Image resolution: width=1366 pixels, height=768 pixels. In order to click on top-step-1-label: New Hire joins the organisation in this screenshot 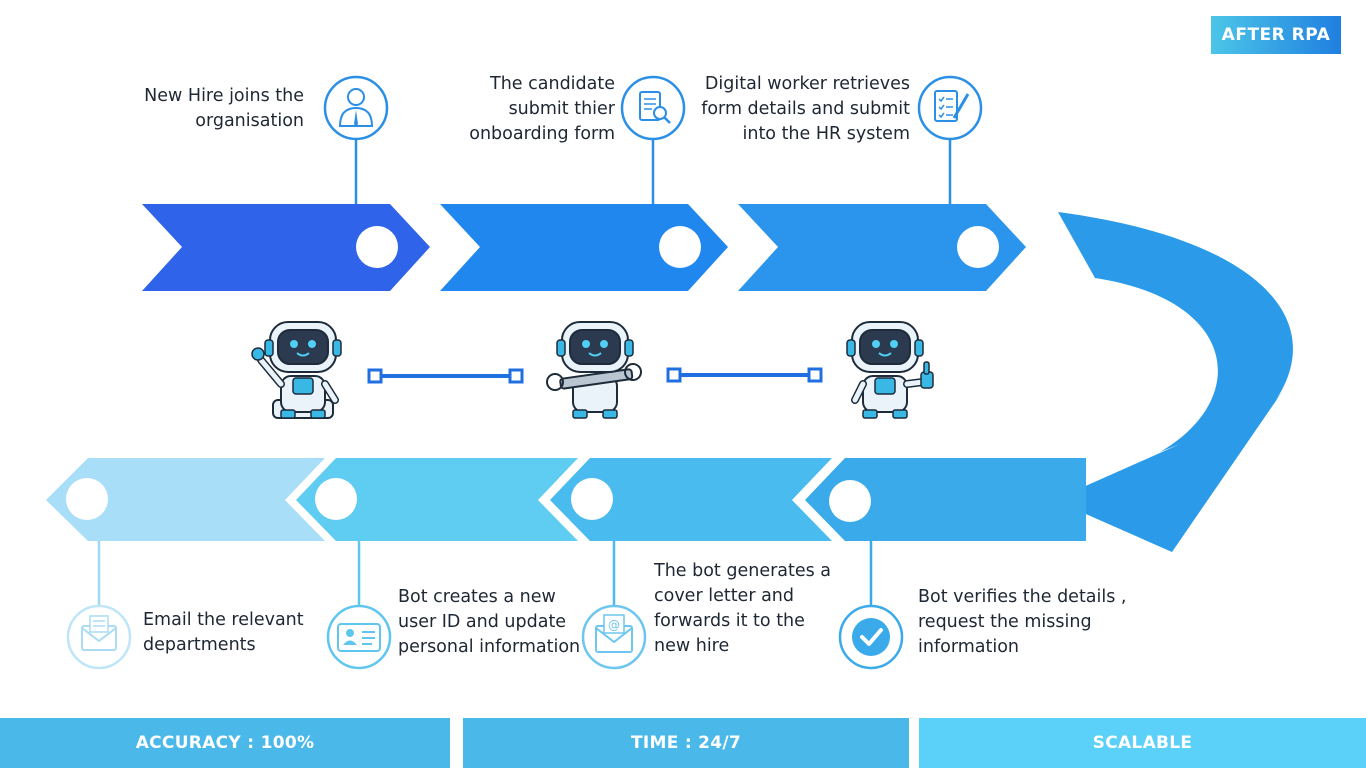, I will do `click(224, 108)`.